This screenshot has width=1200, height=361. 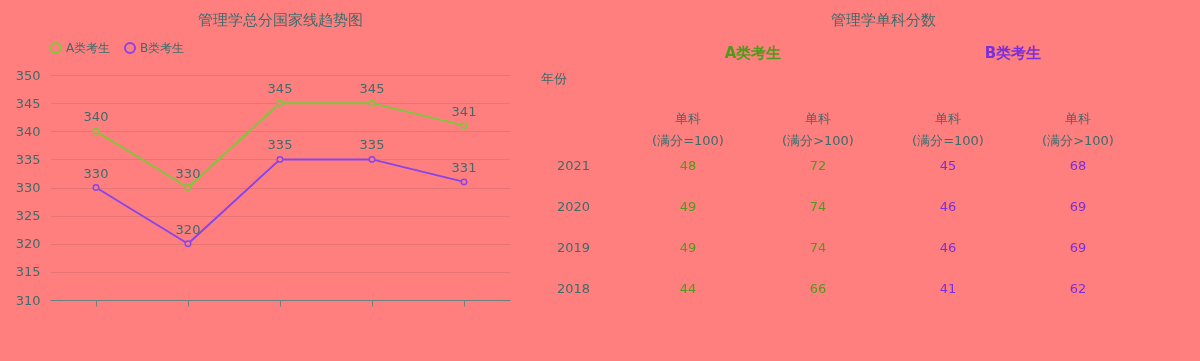 I want to click on data-label: 341, so click(x=464, y=111).